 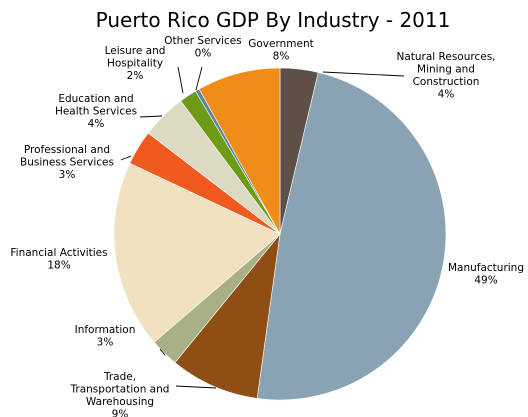 I want to click on slice-name: Health Services, so click(x=96, y=112).